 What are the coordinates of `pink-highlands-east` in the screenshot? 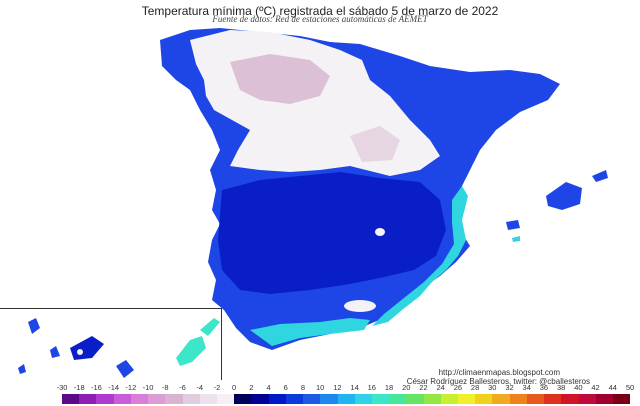 It's located at (375, 144).